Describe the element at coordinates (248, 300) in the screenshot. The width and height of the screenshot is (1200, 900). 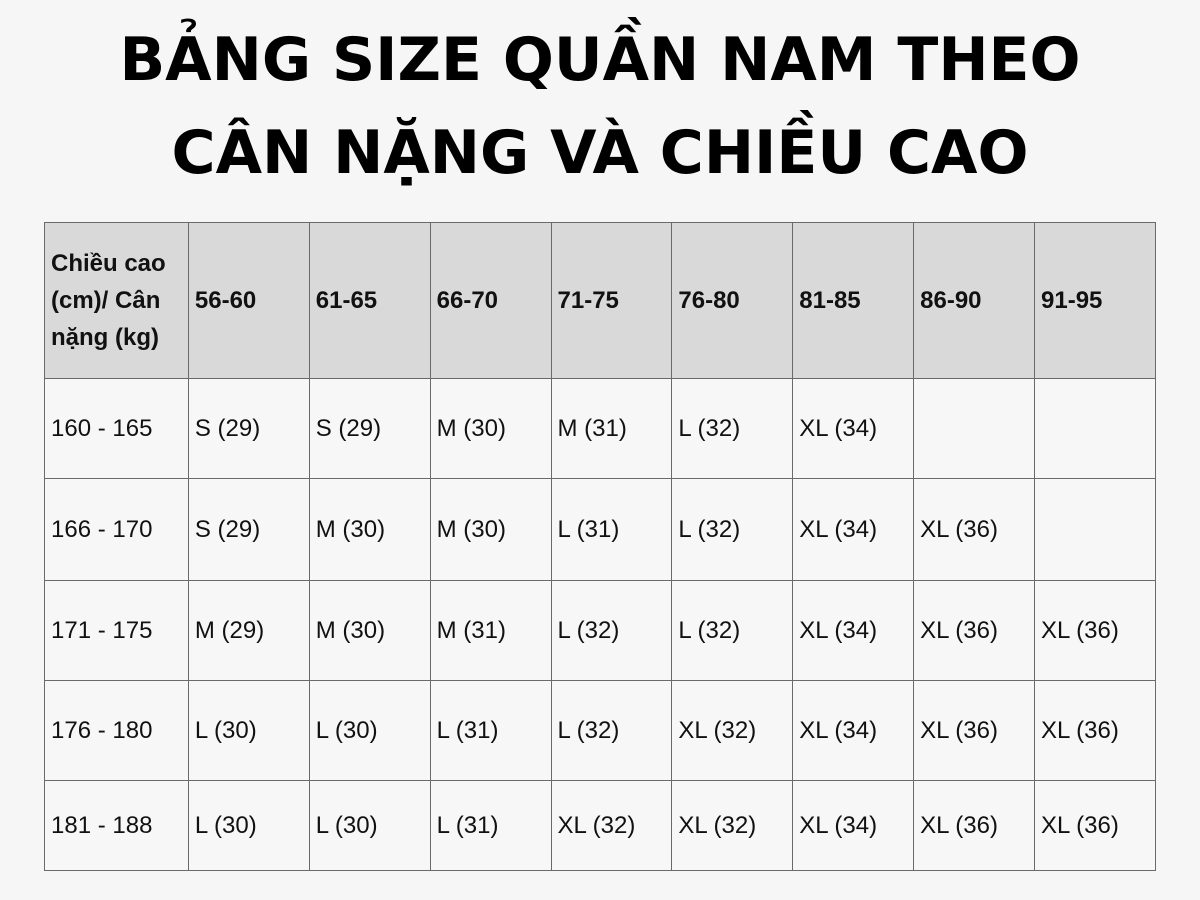
I see `weight-column-header: 56-60` at that location.